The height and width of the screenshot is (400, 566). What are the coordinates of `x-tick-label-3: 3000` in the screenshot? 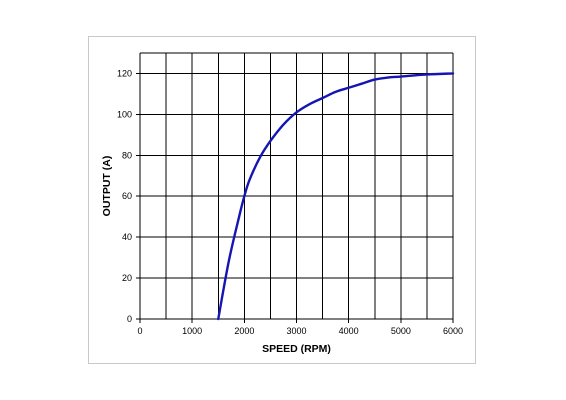 It's located at (296, 331).